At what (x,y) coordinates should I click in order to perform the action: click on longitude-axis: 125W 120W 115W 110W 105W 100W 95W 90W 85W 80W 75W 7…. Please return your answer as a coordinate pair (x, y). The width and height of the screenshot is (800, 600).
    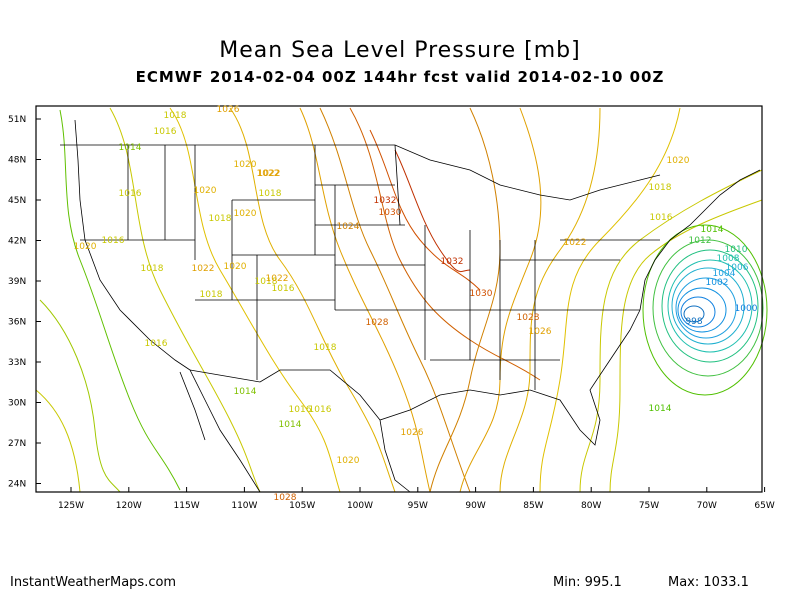
    Looking at the image, I should click on (416, 499).